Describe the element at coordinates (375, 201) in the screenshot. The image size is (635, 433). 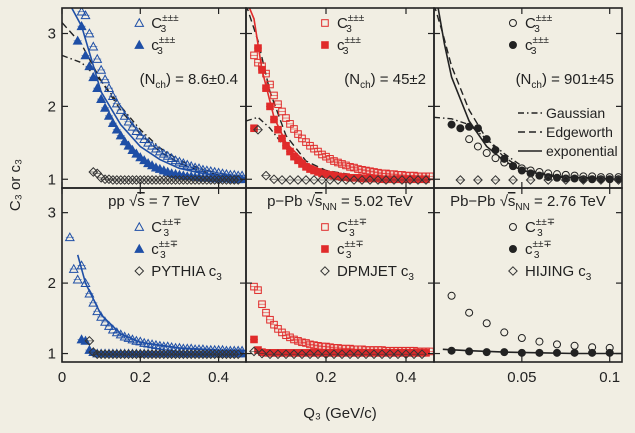
I see `annotation-part: = 5.02 TeV` at that location.